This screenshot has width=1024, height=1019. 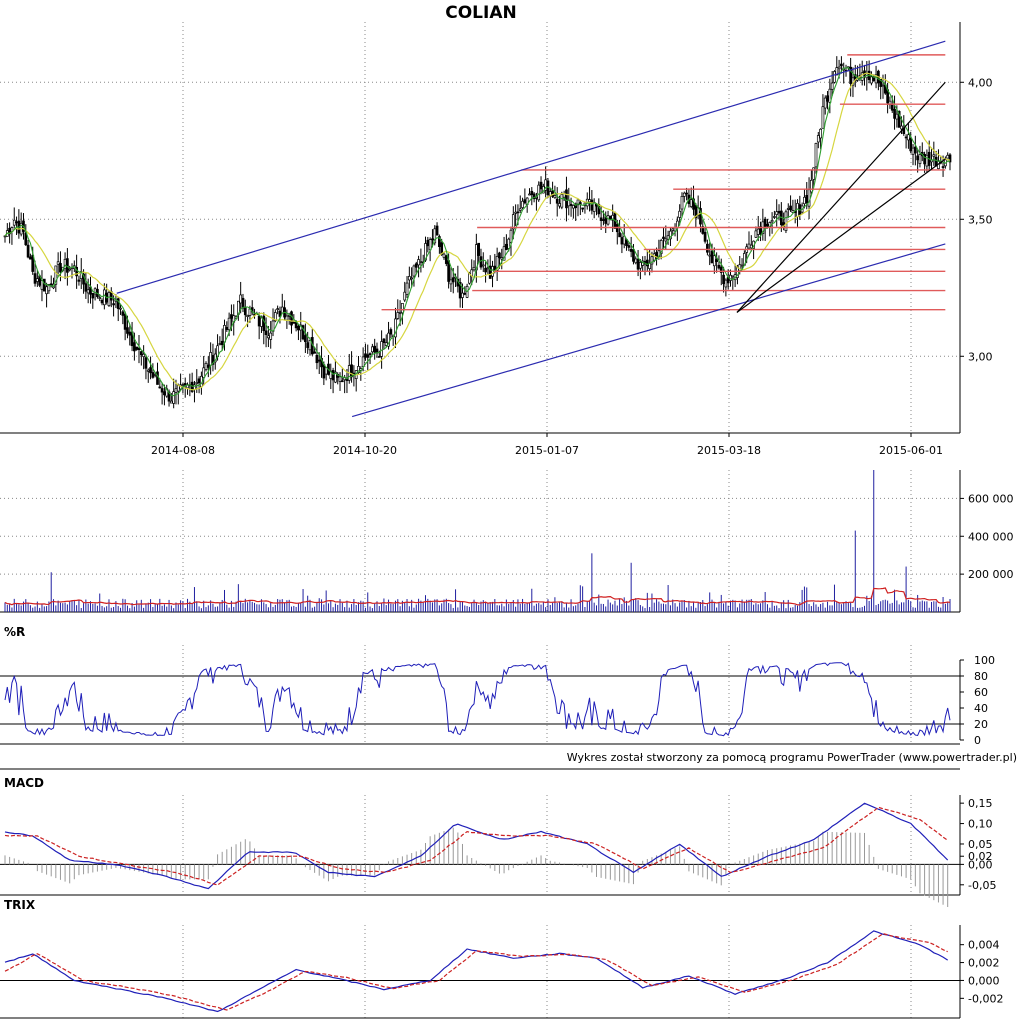 I want to click on volume-ytick-label-2: 600 000, so click(x=991, y=498).